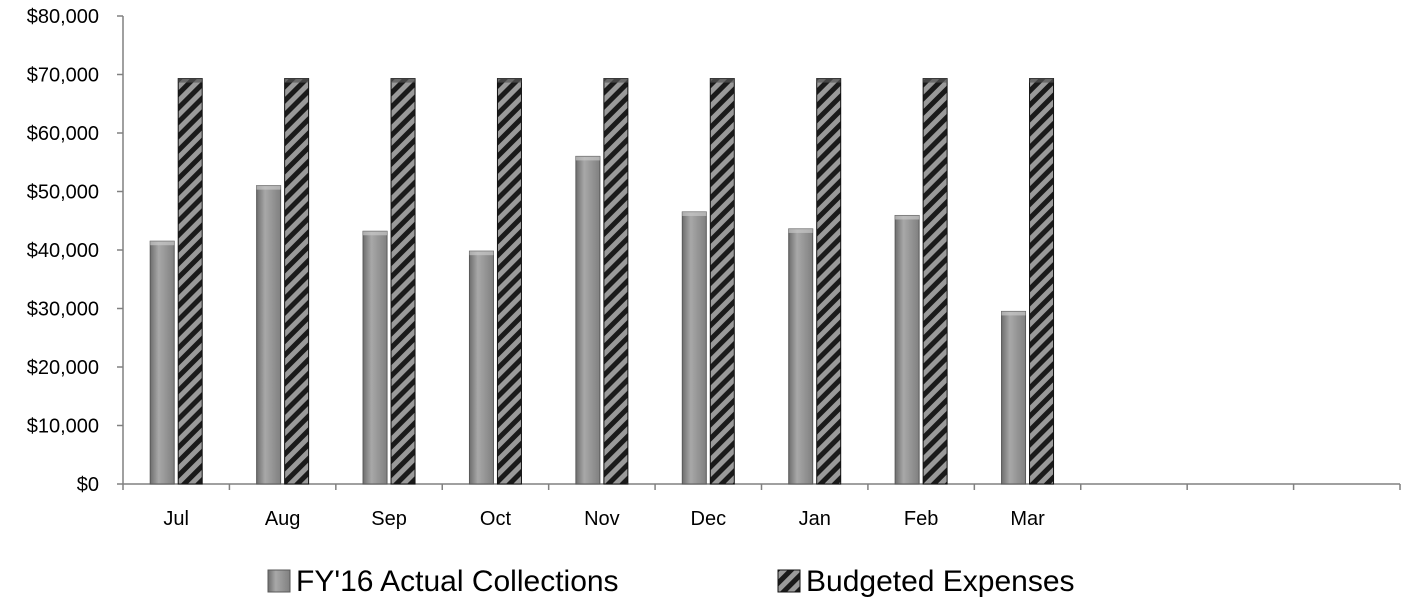 Image resolution: width=1405 pixels, height=597 pixels. I want to click on legend-item-collections: FY'16 Actual Collections, so click(443, 581).